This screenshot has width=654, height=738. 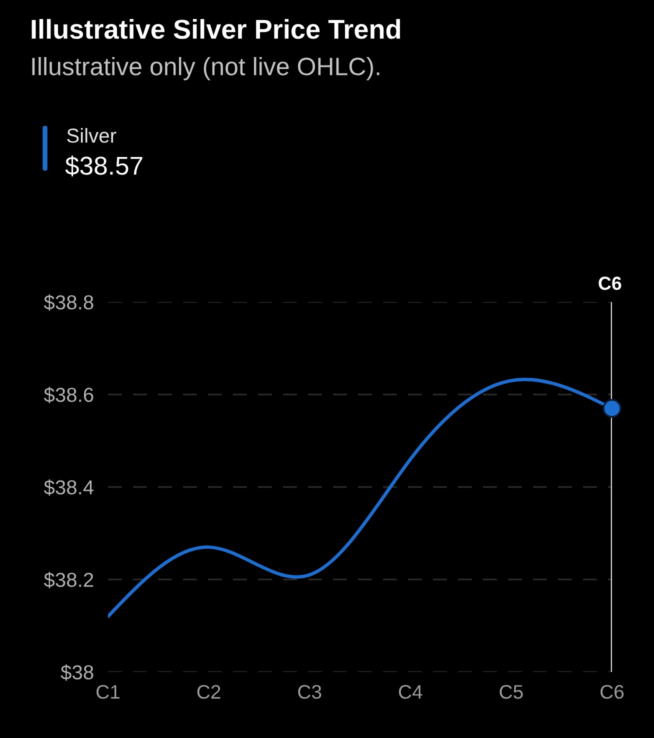 I want to click on chart-title: Illustrative Silver Price Trend, so click(x=216, y=29).